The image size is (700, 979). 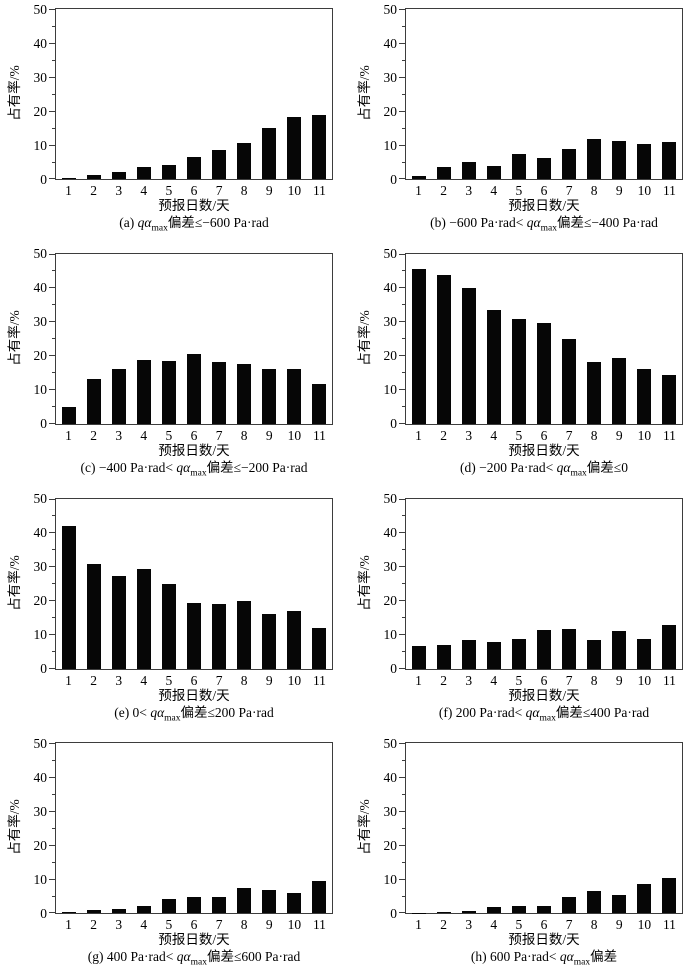 I want to click on caption-suffix: 偏差≤−600 Pa·rad, so click(x=218, y=222).